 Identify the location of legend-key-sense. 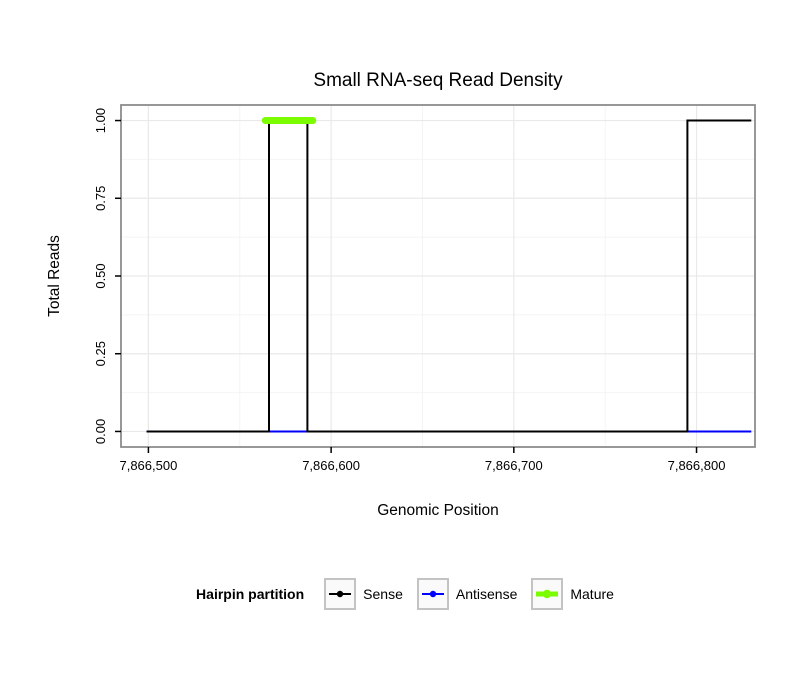
(340, 594).